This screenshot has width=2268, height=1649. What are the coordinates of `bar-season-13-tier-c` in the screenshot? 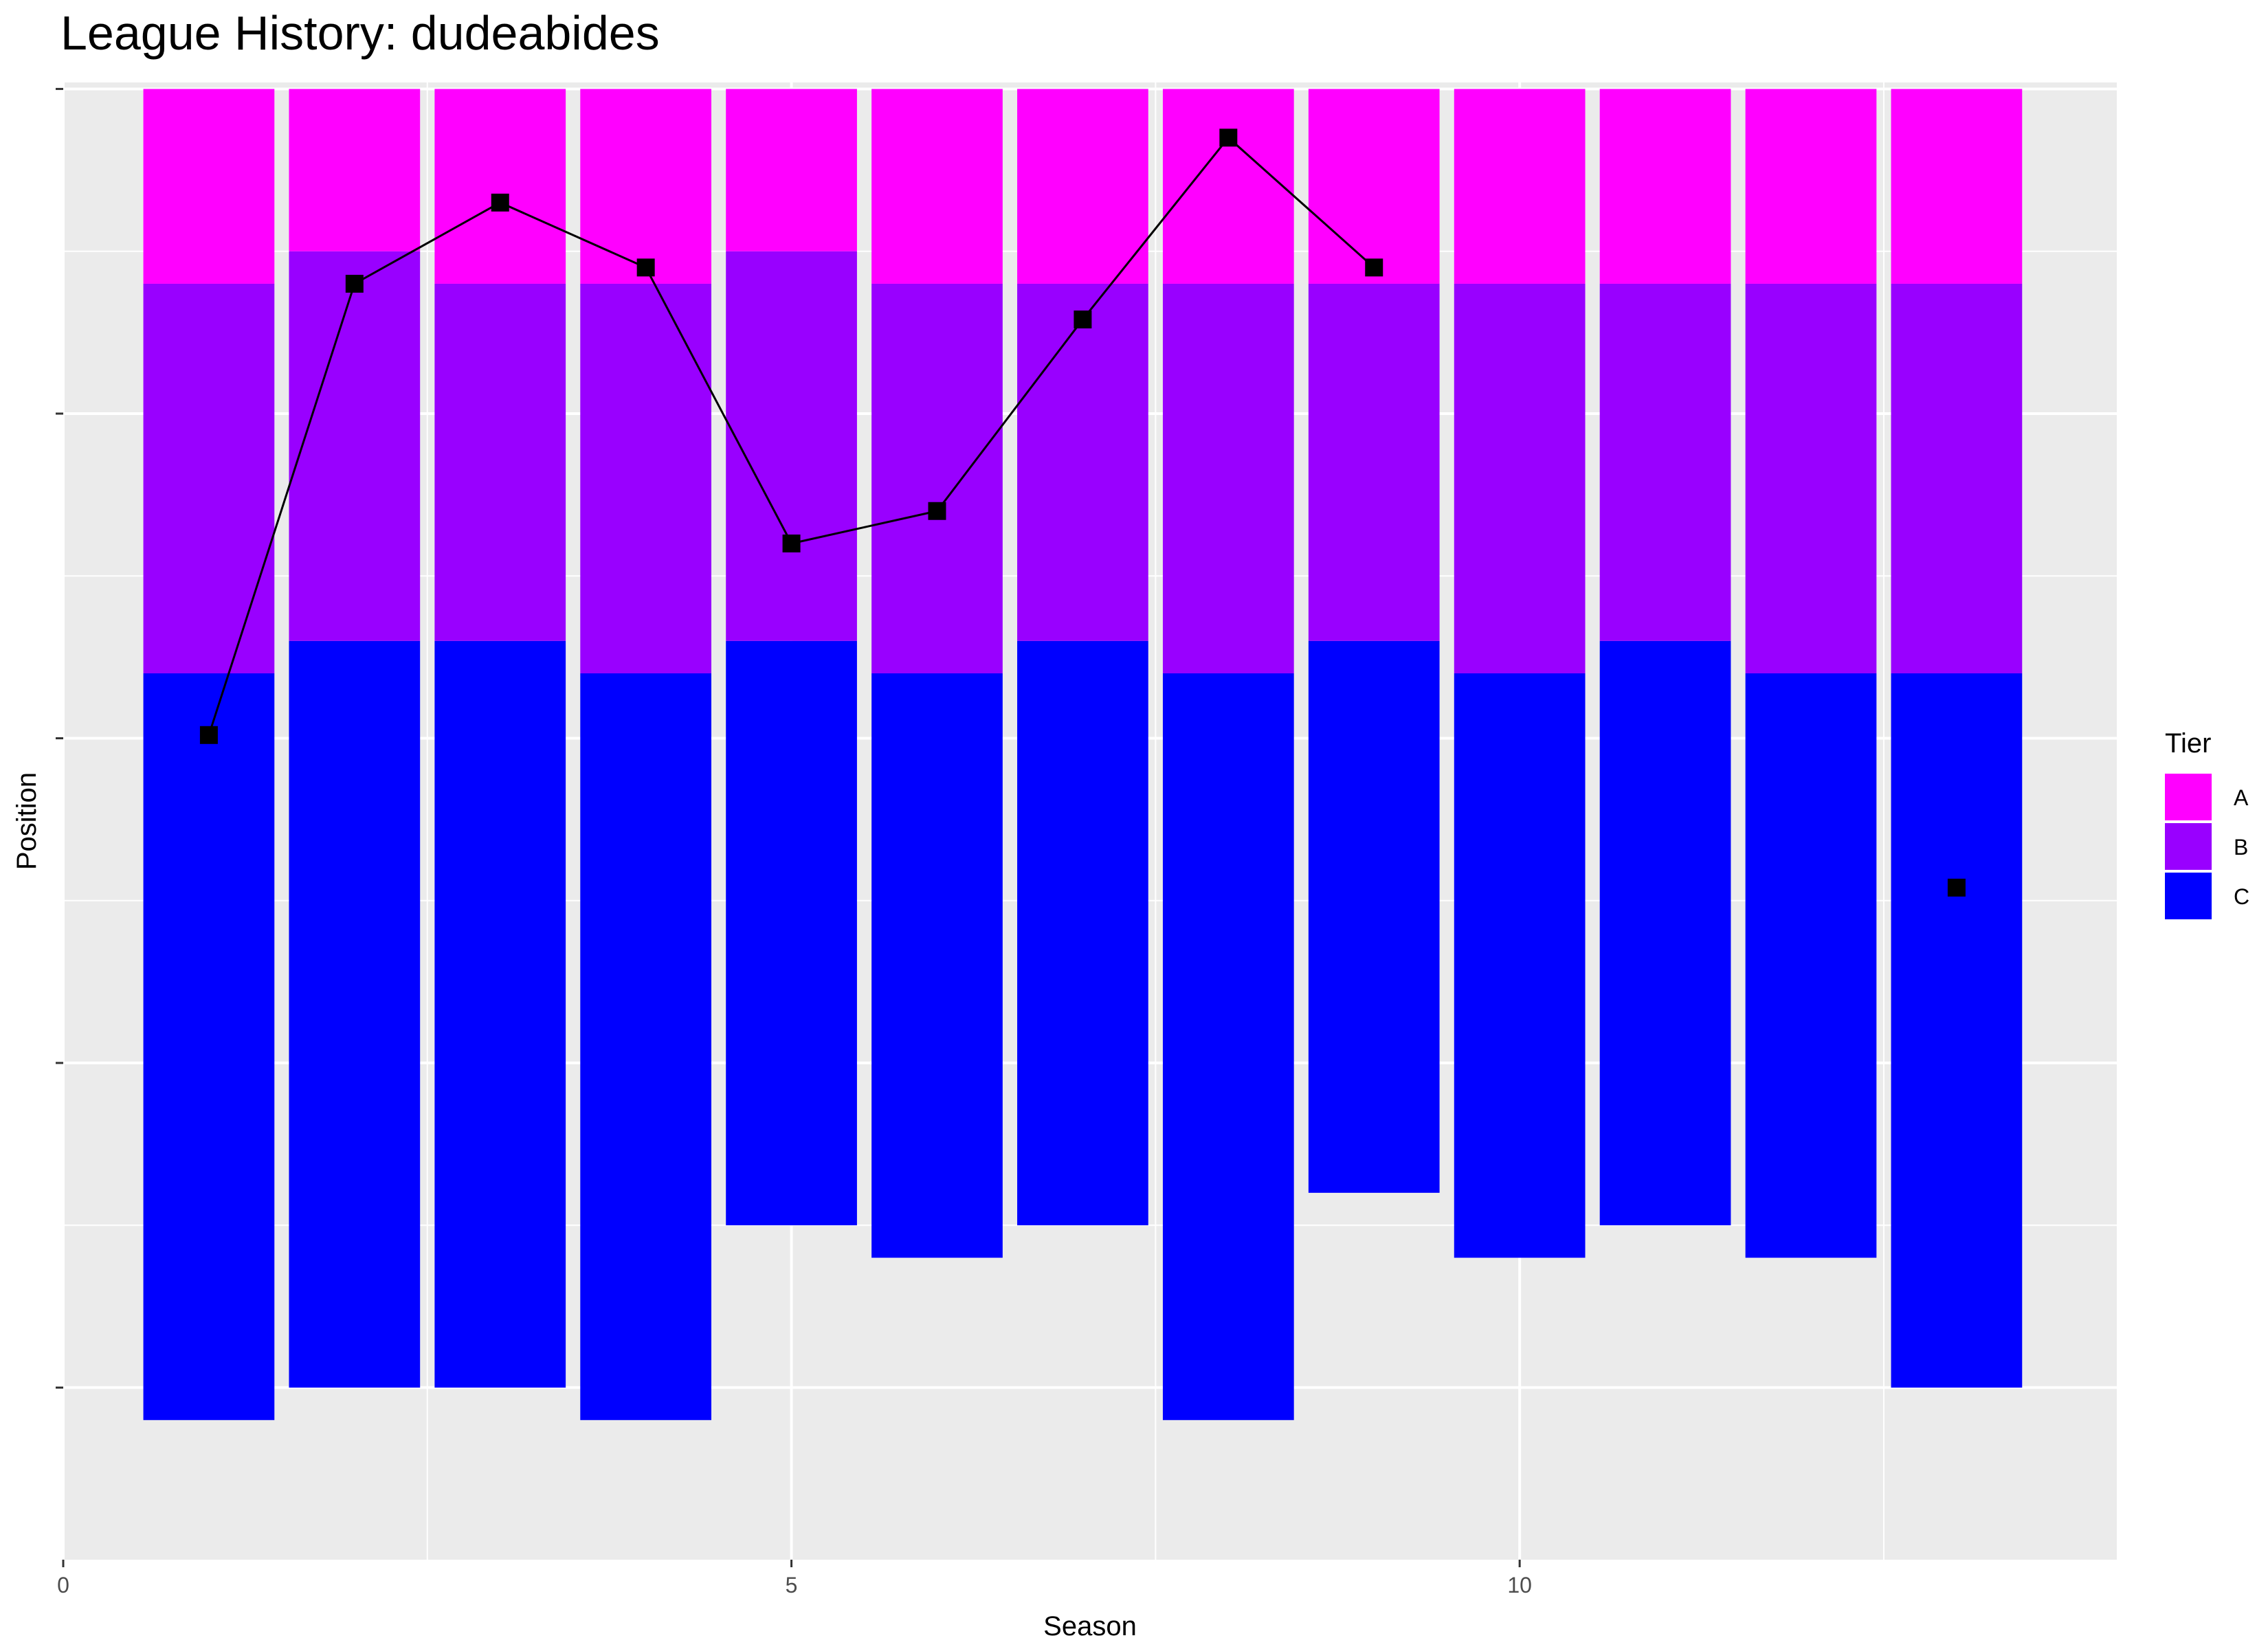 It's located at (1957, 1030).